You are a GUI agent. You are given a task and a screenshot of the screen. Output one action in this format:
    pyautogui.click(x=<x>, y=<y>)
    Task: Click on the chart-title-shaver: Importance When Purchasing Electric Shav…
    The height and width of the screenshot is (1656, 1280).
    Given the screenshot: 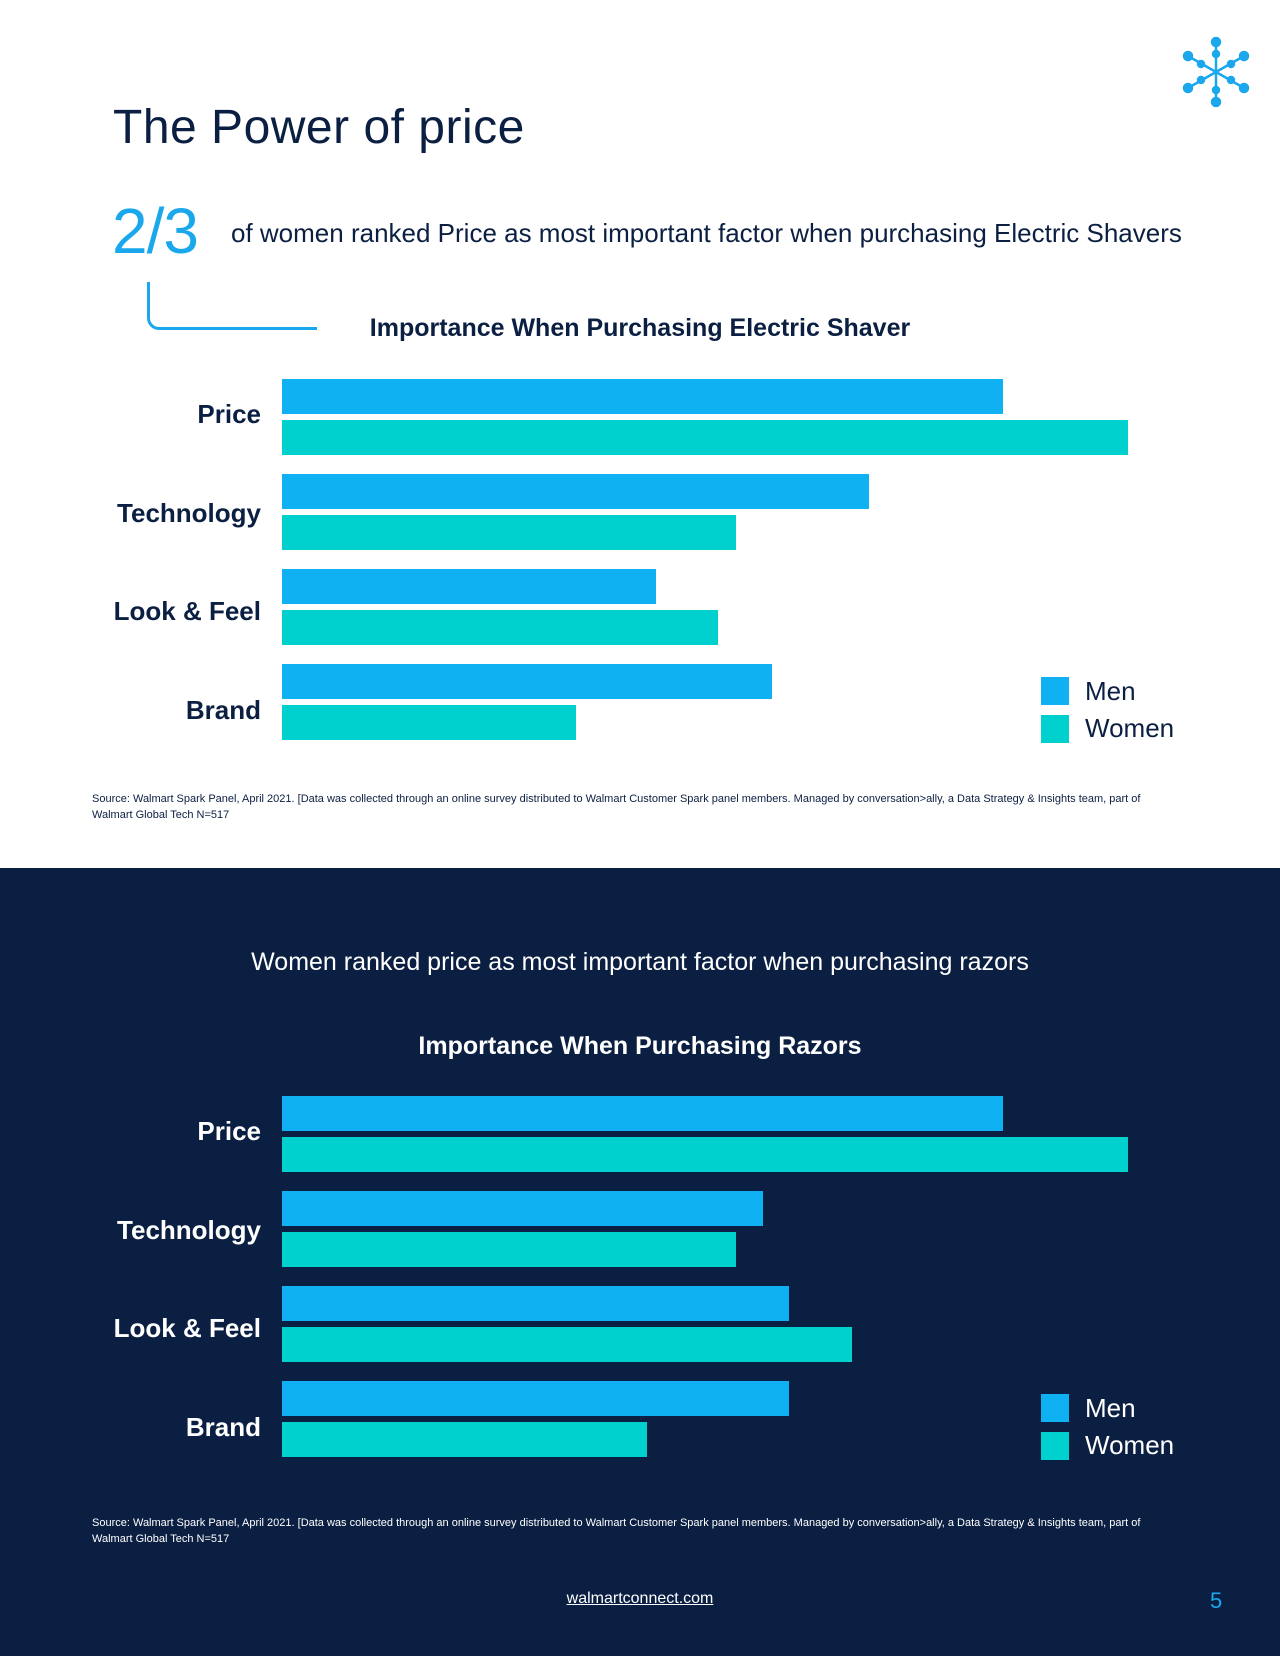 What is the action you would take?
    pyautogui.click(x=640, y=328)
    